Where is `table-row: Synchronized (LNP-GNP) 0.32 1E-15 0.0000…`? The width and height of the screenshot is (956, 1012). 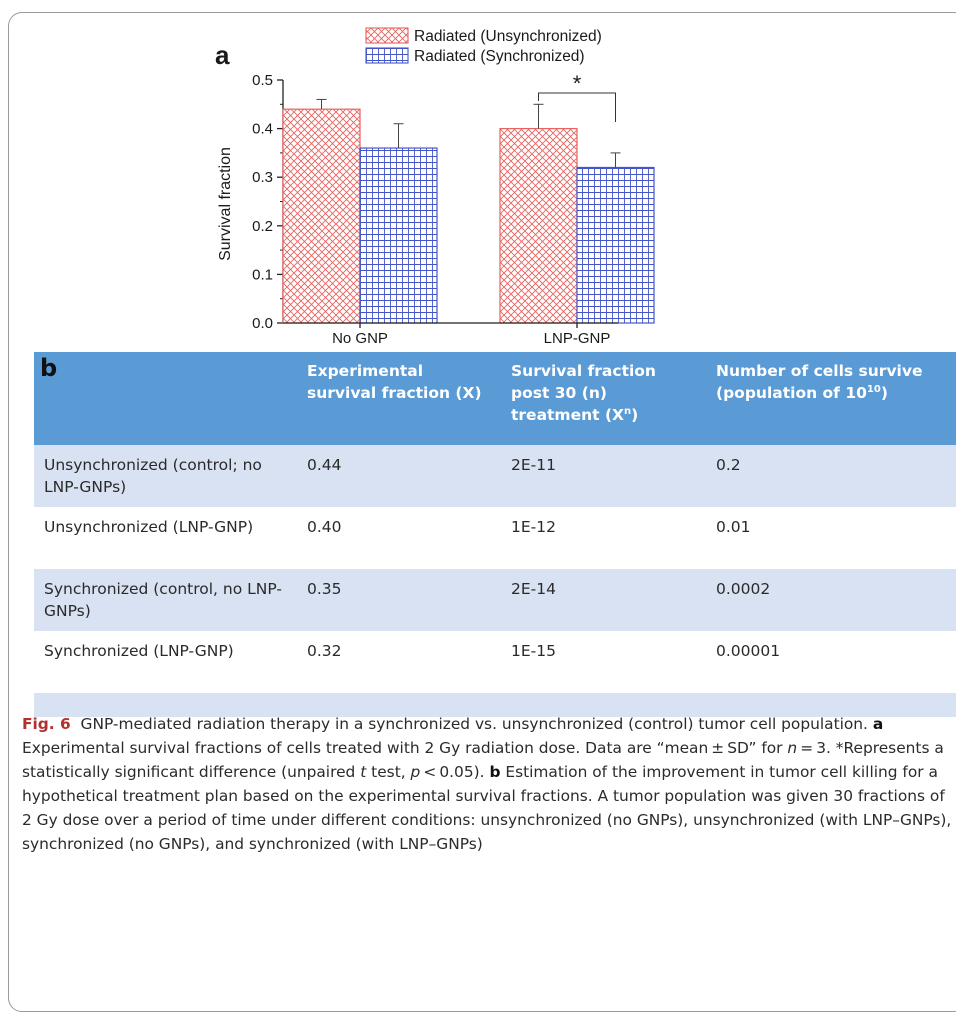
table-row: Synchronized (LNP-GNP) 0.32 1E-15 0.0000… is located at coordinates (495, 662).